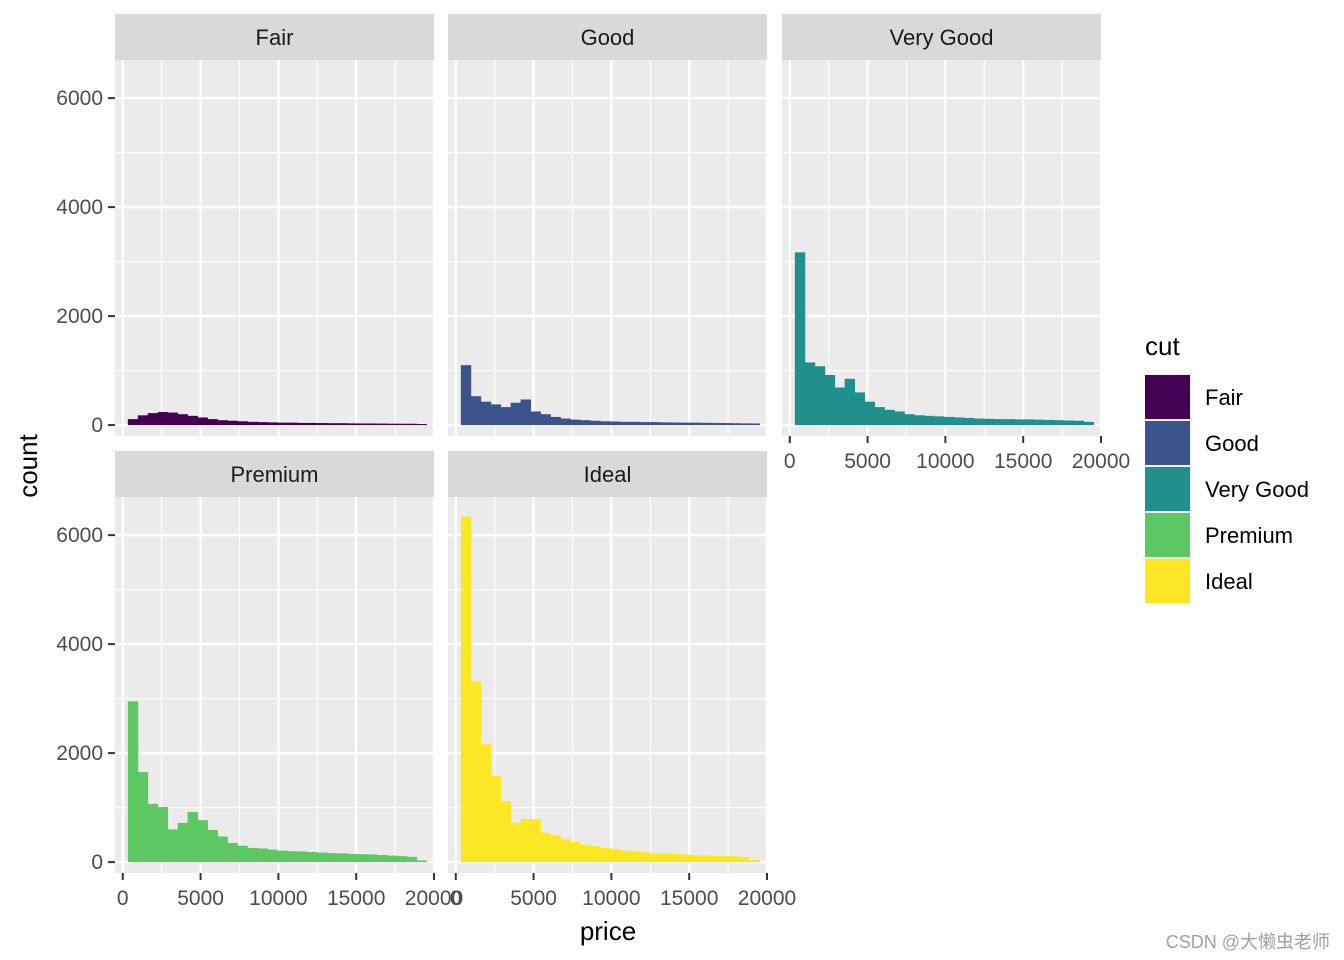 The height and width of the screenshot is (960, 1344). Describe the element at coordinates (1229, 581) in the screenshot. I see `legend-label: Ideal` at that location.